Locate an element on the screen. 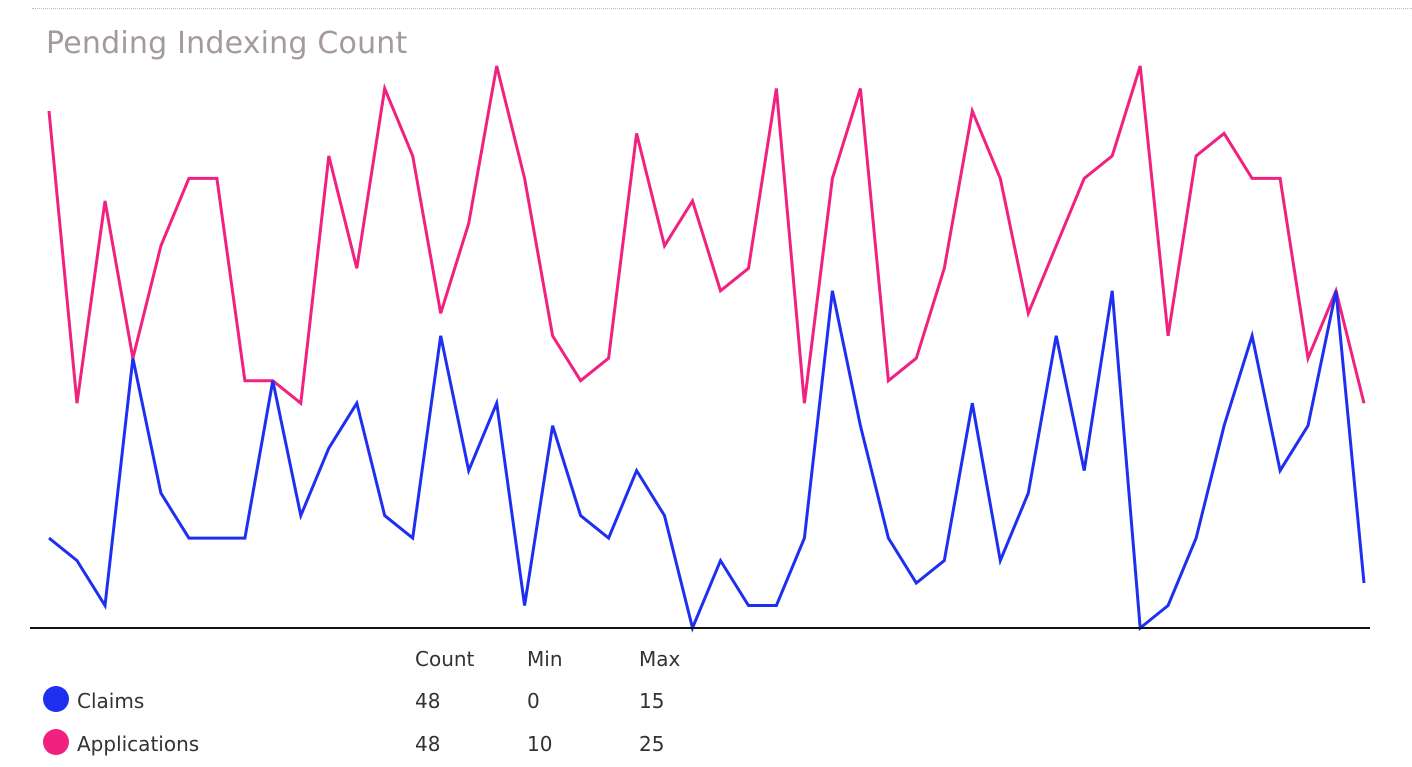 The width and height of the screenshot is (1412, 767). legend-max: 15 is located at coordinates (652, 701).